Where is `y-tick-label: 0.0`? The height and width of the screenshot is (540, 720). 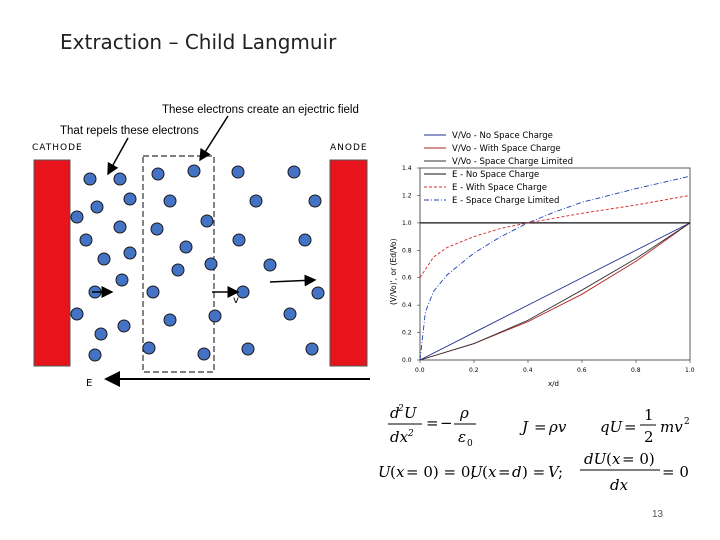
y-tick-label: 0.0 is located at coordinates (407, 360).